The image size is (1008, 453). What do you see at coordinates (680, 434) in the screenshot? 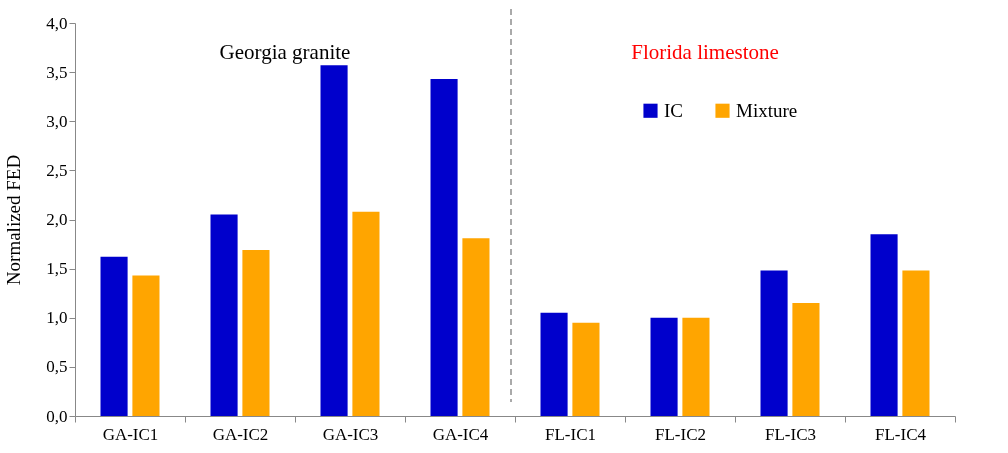
I see `x-tick-label: FL-IC2` at bounding box center [680, 434].